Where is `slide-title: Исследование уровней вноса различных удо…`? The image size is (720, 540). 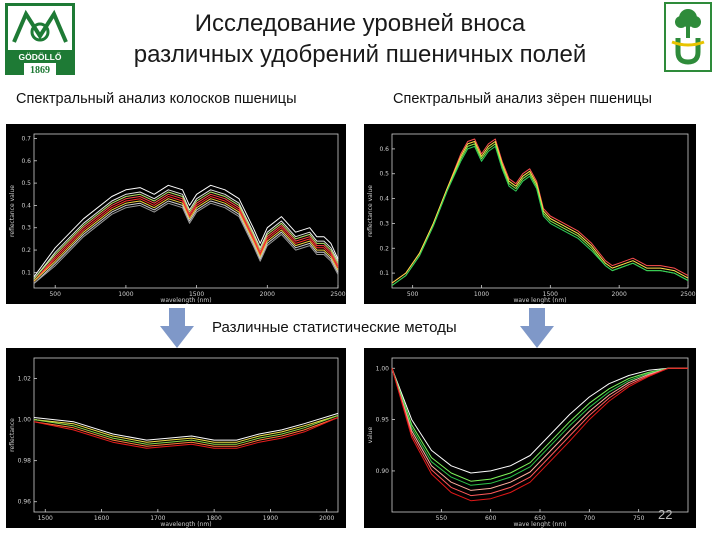
slide-title: Исследование уровней вноса различных удо… is located at coordinates (360, 39).